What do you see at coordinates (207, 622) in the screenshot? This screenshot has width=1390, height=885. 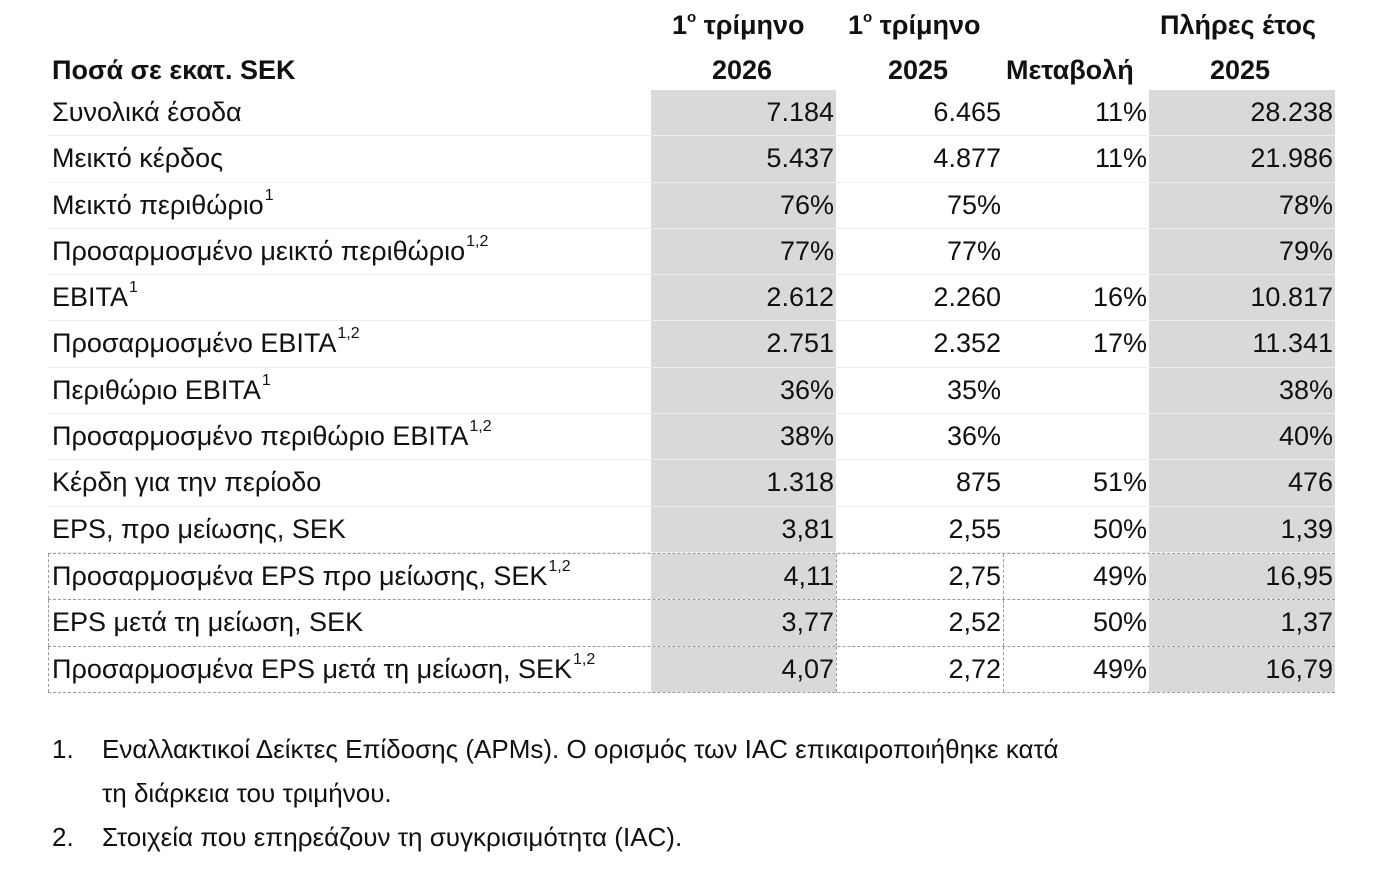 I see `row-label: EPS μετά τη μείωση, SEK` at bounding box center [207, 622].